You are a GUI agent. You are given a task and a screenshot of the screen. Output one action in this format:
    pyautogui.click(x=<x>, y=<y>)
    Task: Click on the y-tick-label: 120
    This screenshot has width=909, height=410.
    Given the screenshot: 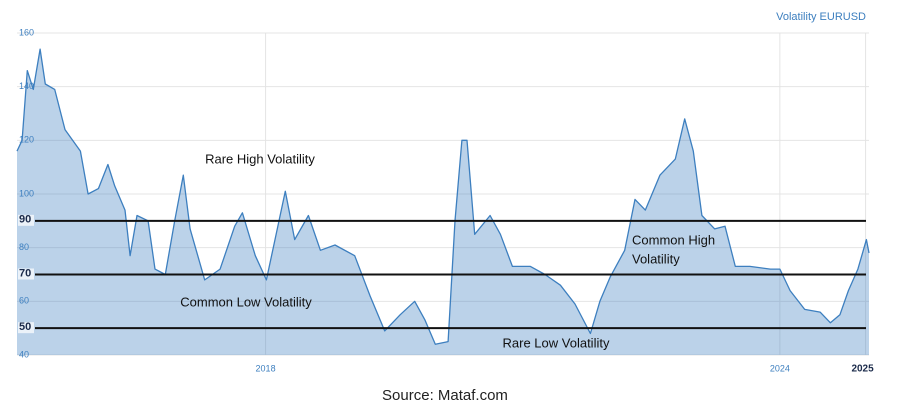 What is the action you would take?
    pyautogui.click(x=26, y=140)
    